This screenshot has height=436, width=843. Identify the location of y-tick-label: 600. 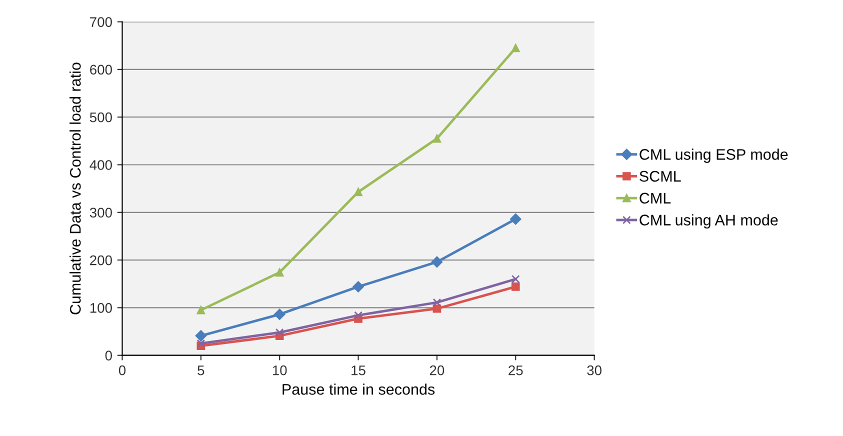
(101, 69).